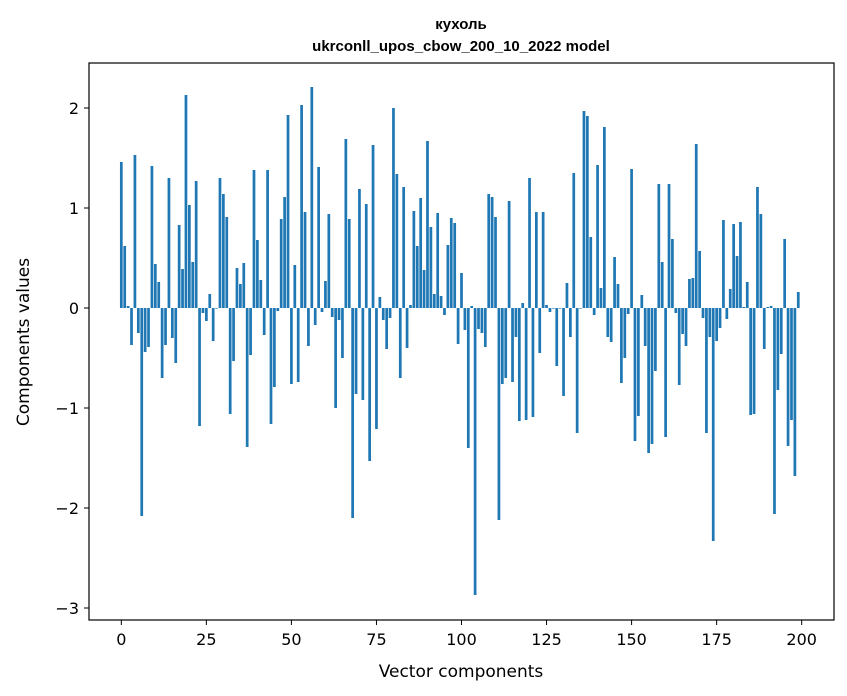 This screenshot has width=847, height=696. I want to click on x-tick-label: 125, so click(546, 639).